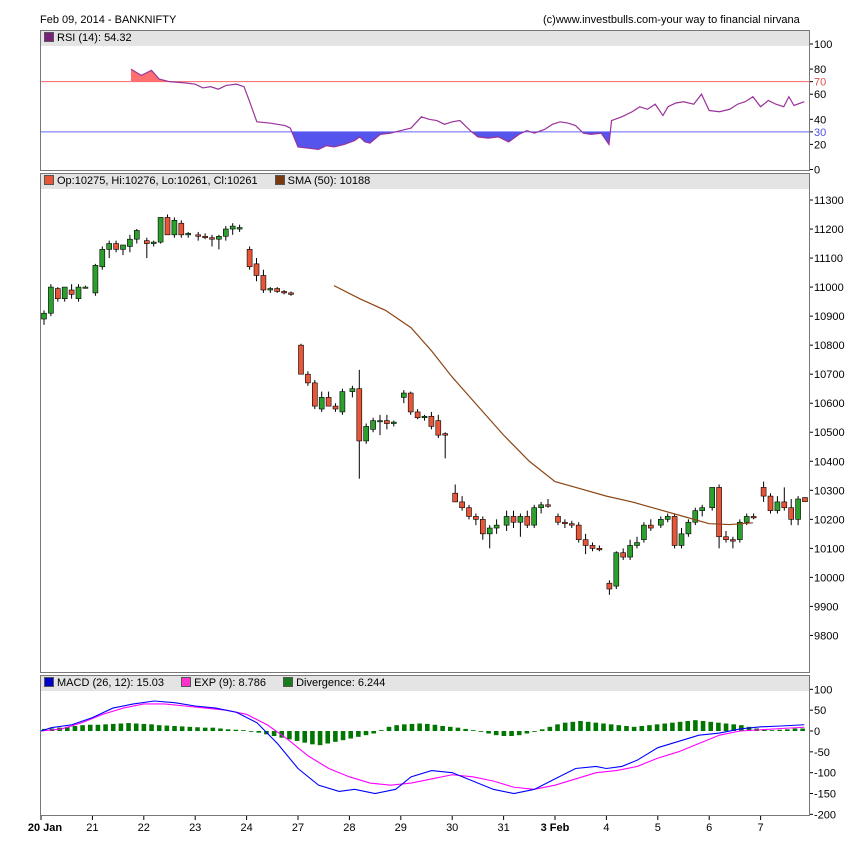 The image size is (850, 852). I want to click on x-axis-label: 20 Jan, so click(45, 828).